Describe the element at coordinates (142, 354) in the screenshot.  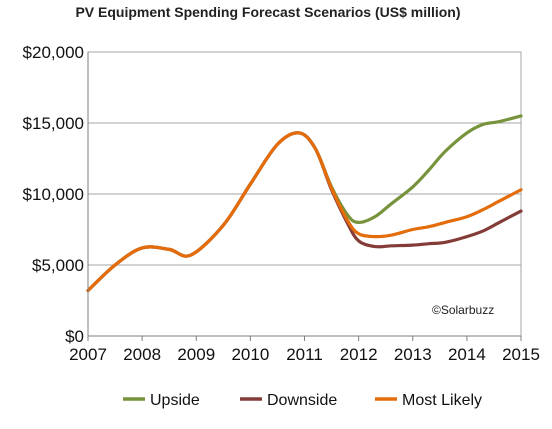
I see `x-tick-label: 2008` at that location.